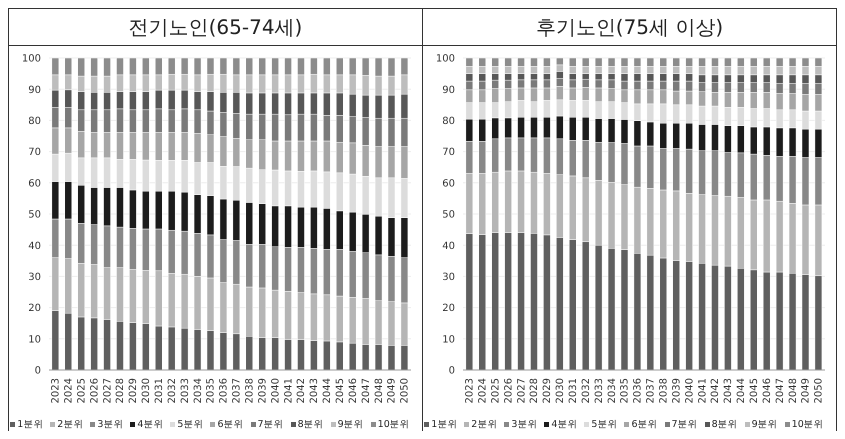 This screenshot has width=845, height=439. Describe the element at coordinates (215, 27) in the screenshot. I see `chart-title: 전기노인(65-74세)` at that location.